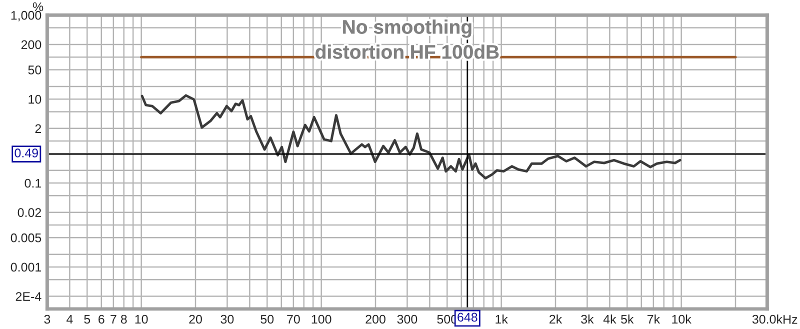  I want to click on x-tick-label: 3k, so click(587, 319).